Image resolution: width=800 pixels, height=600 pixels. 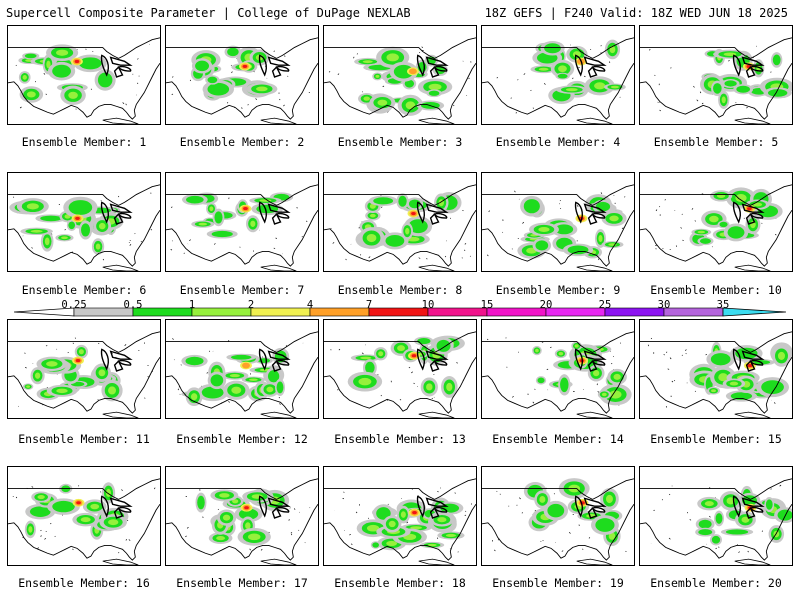 I want to click on ensemble-member-label: Ensemble Member: 7, so click(x=242, y=290).